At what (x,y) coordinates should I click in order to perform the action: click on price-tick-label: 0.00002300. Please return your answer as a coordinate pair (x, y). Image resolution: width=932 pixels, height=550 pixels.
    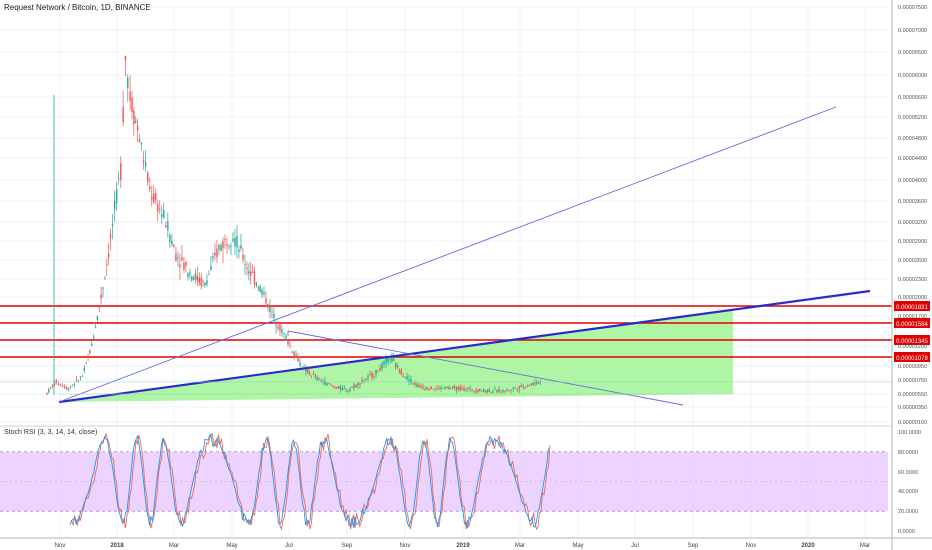
    Looking at the image, I should click on (912, 280).